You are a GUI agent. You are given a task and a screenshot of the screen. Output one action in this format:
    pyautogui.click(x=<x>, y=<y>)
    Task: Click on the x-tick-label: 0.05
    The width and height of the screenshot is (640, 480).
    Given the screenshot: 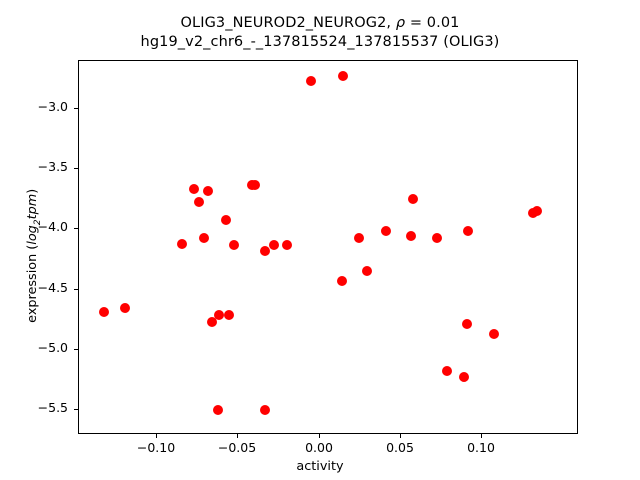 What is the action you would take?
    pyautogui.click(x=400, y=447)
    